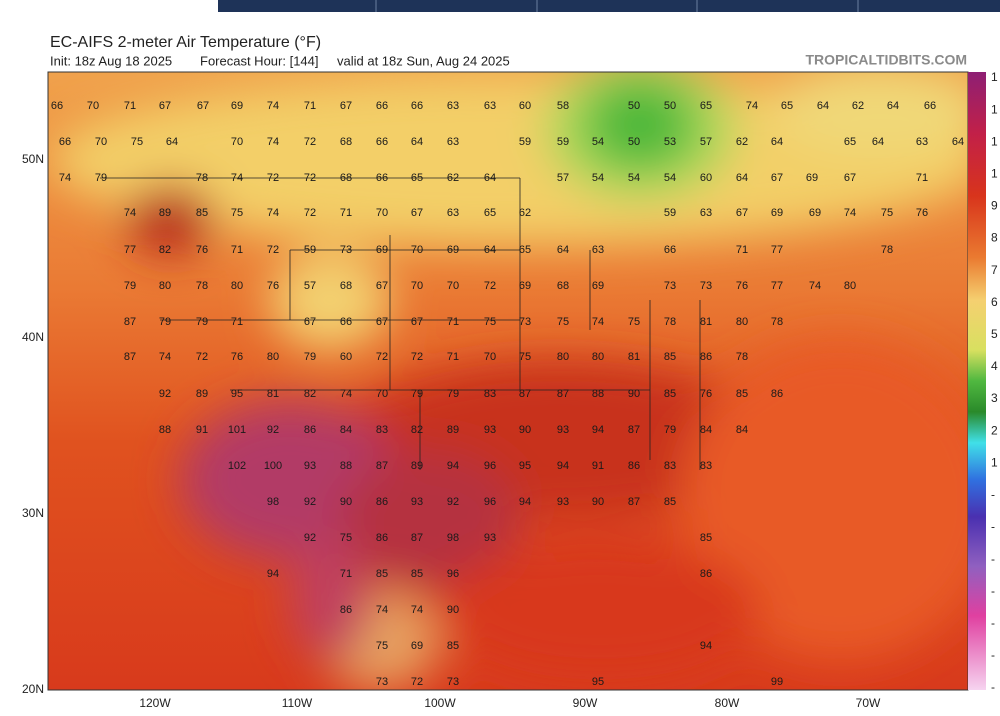  Describe the element at coordinates (994, 270) in the screenshot. I see `colorbar-label: 7` at that location.